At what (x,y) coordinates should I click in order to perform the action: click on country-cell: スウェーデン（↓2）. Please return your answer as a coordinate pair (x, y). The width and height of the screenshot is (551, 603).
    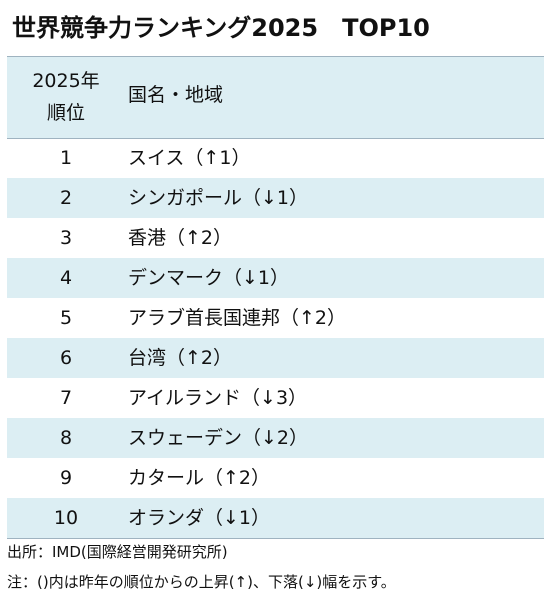
    Looking at the image, I should click on (218, 438).